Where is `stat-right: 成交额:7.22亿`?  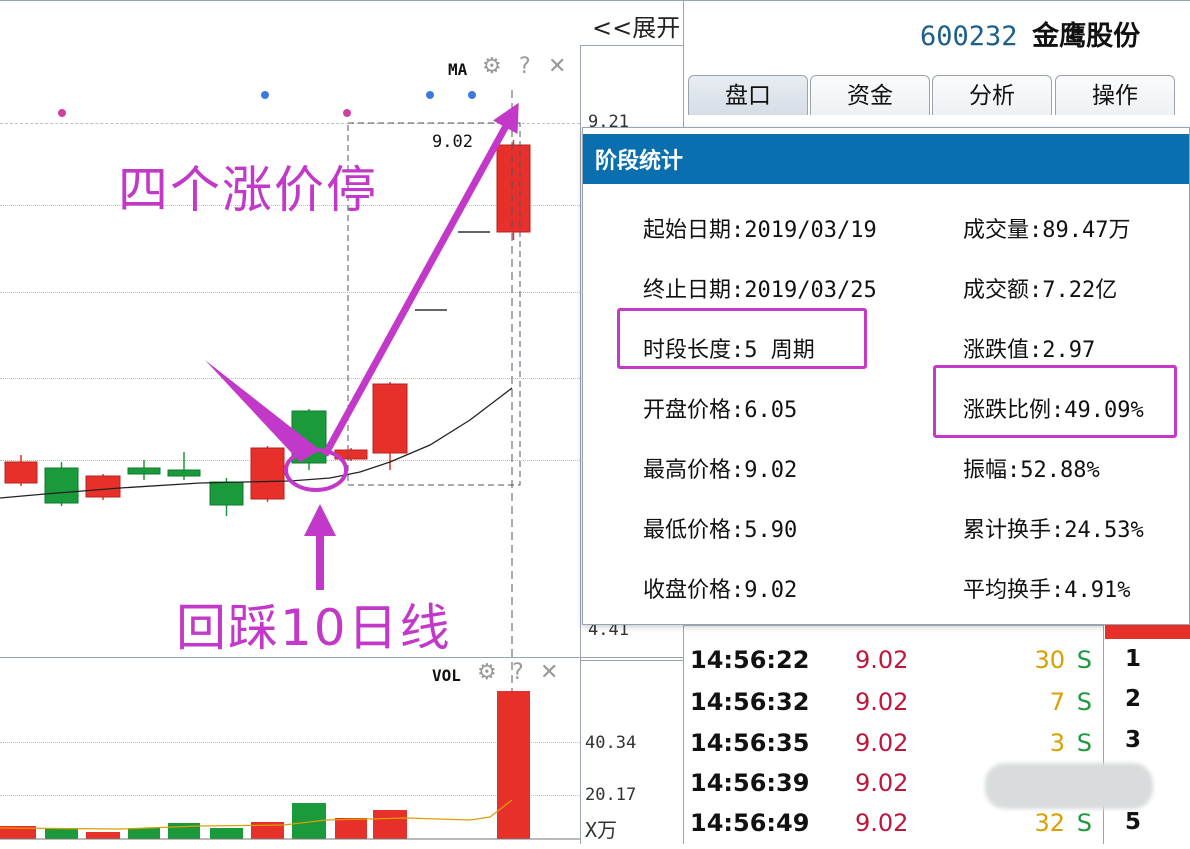 stat-right: 成交额:7.22亿 is located at coordinates (1040, 290).